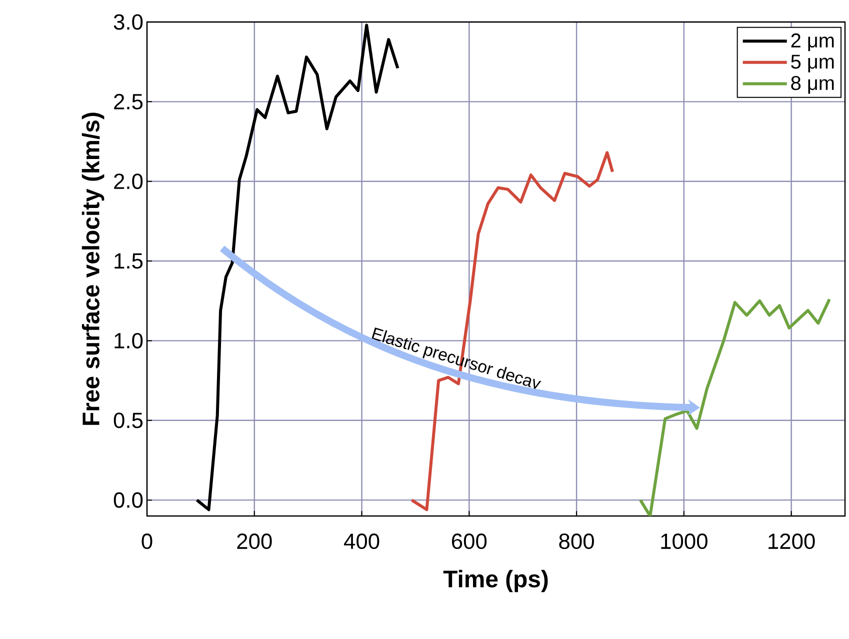  What do you see at coordinates (254, 542) in the screenshot?
I see `x-tick-label: 200` at bounding box center [254, 542].